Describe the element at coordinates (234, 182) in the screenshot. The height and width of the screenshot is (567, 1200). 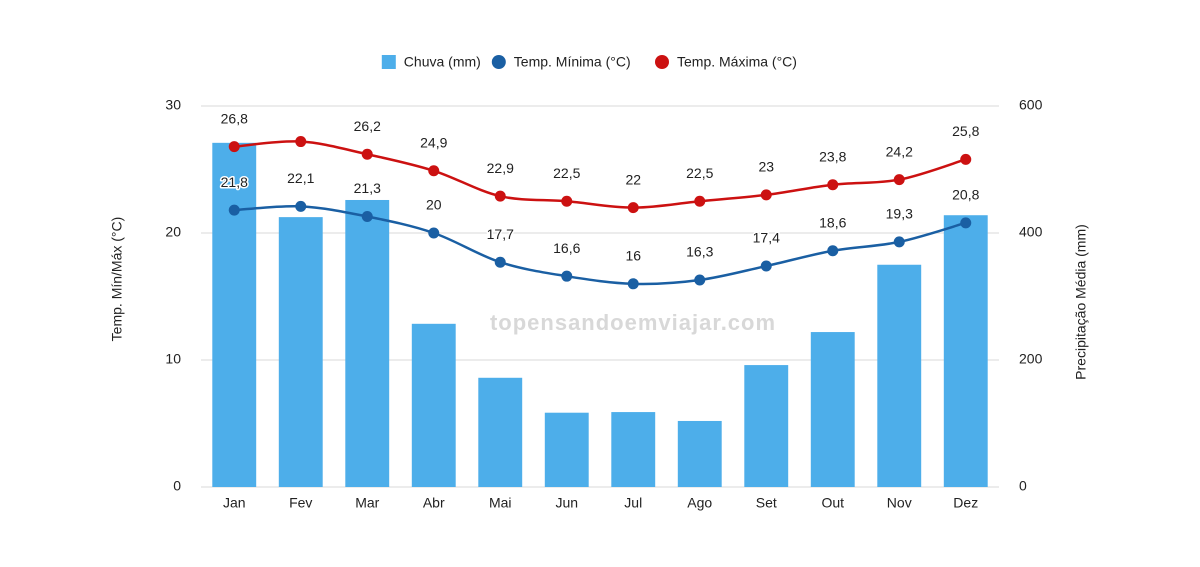
I see `data-label: 21,8` at that location.